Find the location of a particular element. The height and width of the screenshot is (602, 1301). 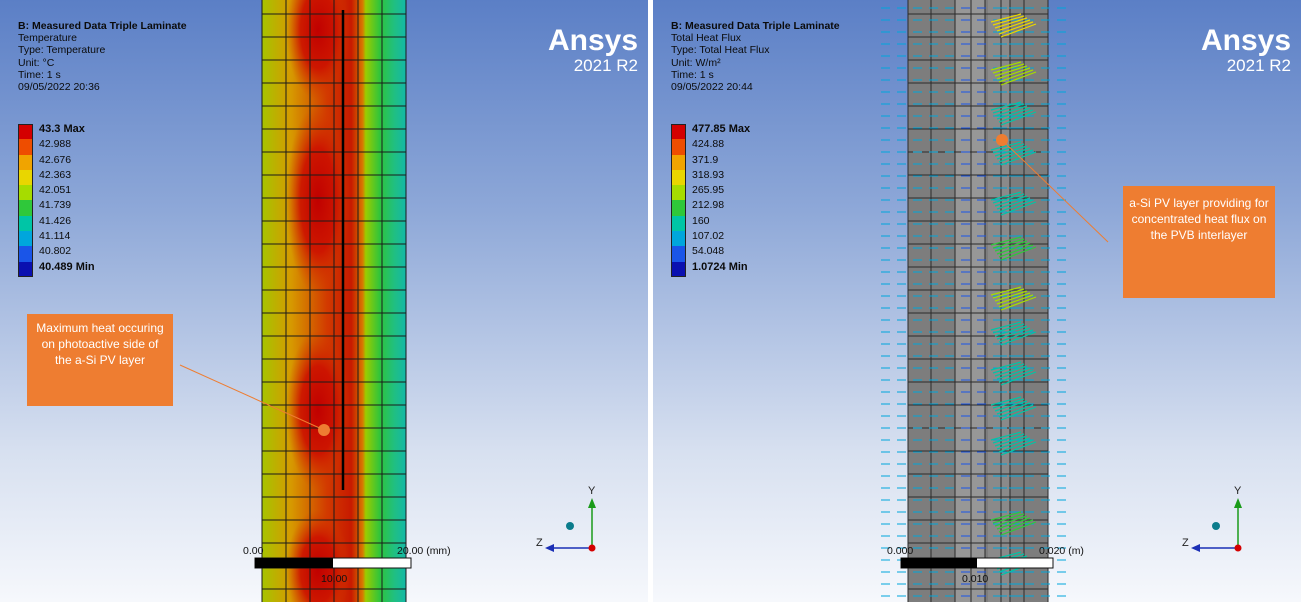

legend-label: 40.489 Min is located at coordinates (67, 266).